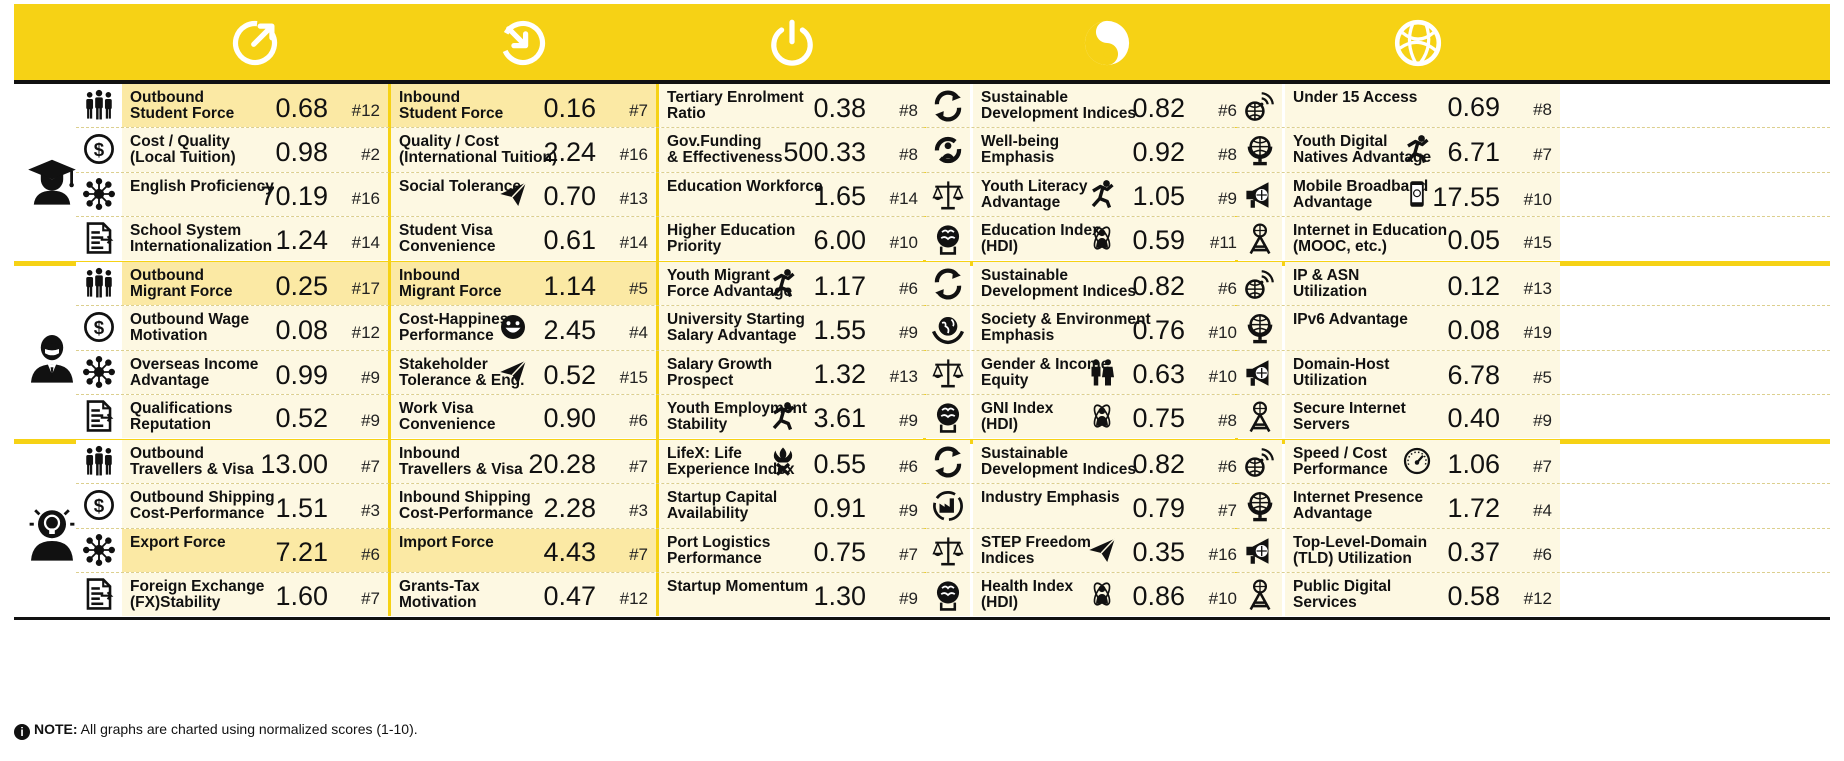 This screenshot has height=761, width=1844. Describe the element at coordinates (99, 371) in the screenshot. I see `network-icon` at that location.